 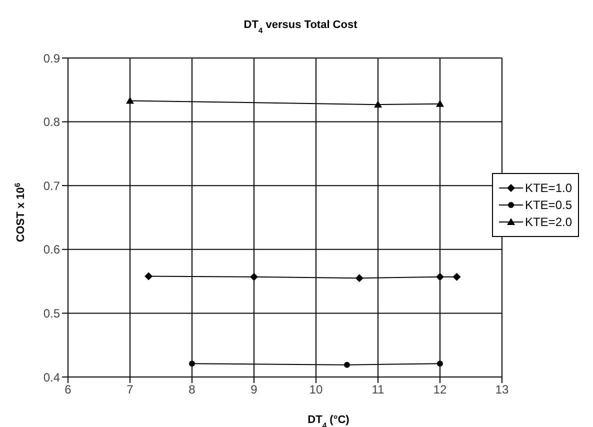 What do you see at coordinates (51, 58) in the screenshot?
I see `y-tick-label: 0.9` at bounding box center [51, 58].